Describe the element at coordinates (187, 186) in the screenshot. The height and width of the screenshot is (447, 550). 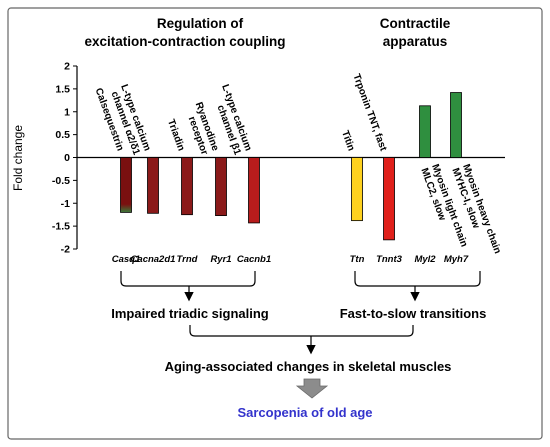
I see `bar-trnd` at that location.